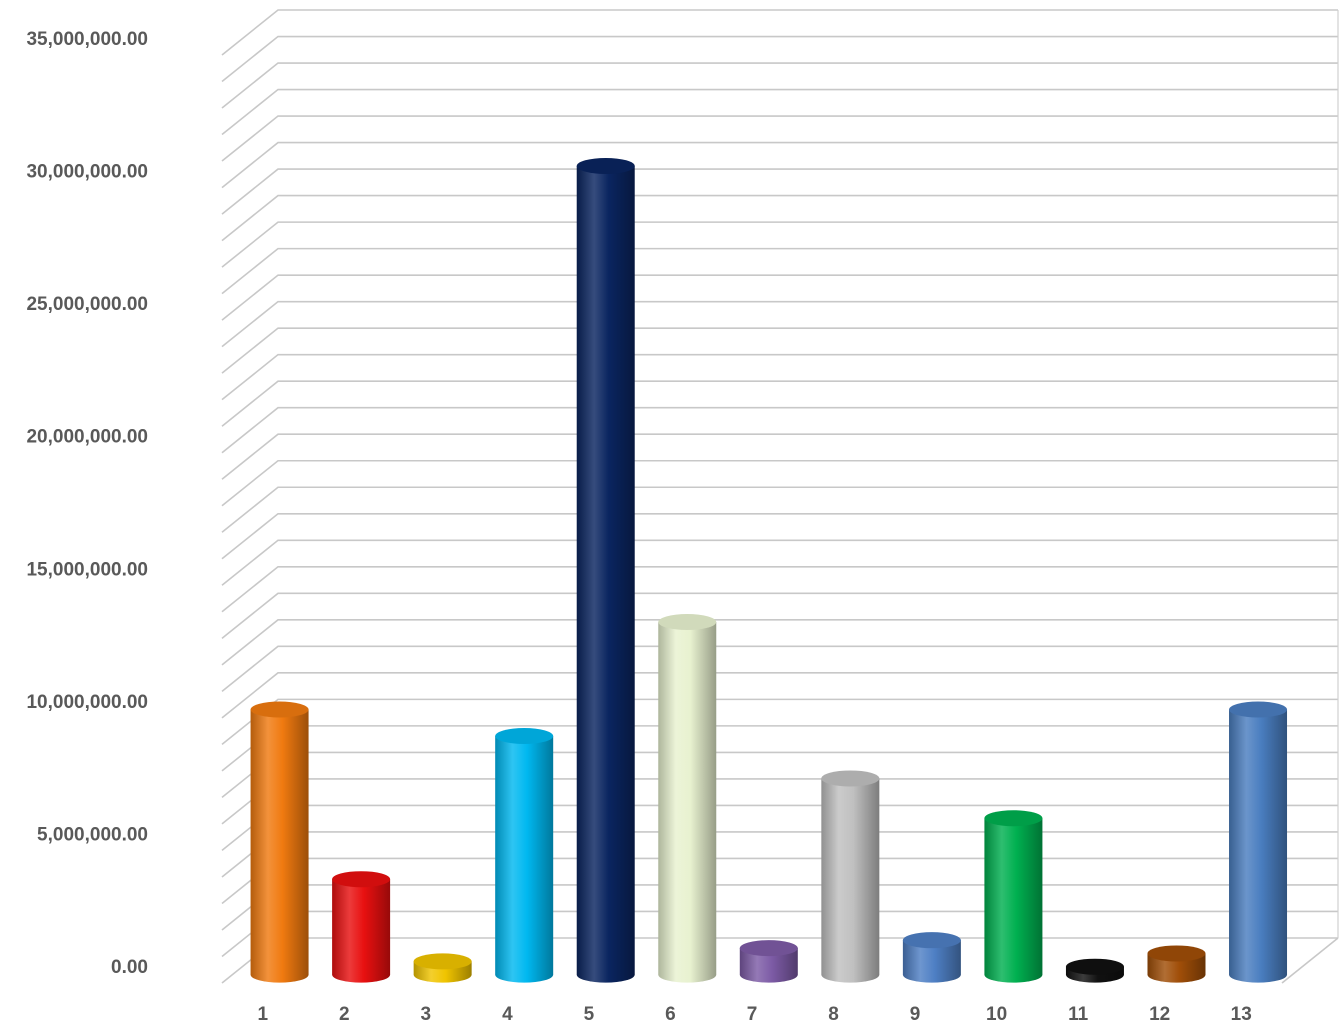  What do you see at coordinates (1159, 1014) in the screenshot?
I see `x-tick-label: 12` at bounding box center [1159, 1014].